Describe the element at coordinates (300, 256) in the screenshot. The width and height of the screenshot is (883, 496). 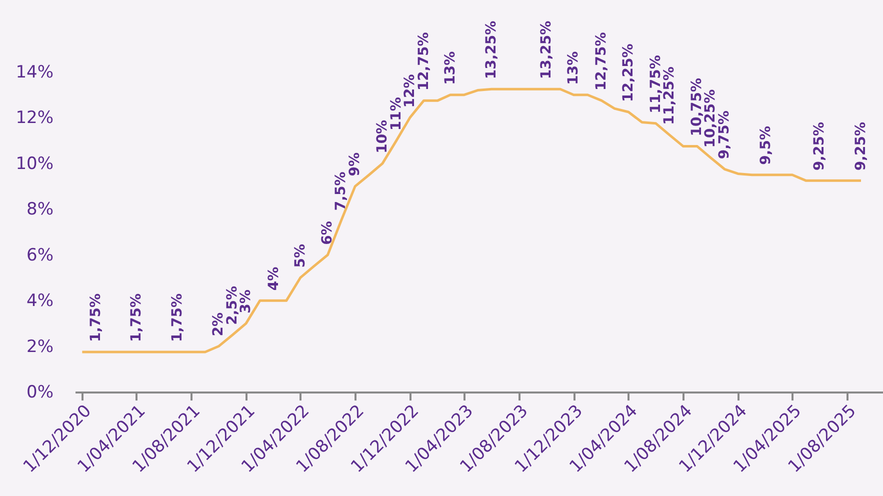
I see `data-label: 5%` at that location.